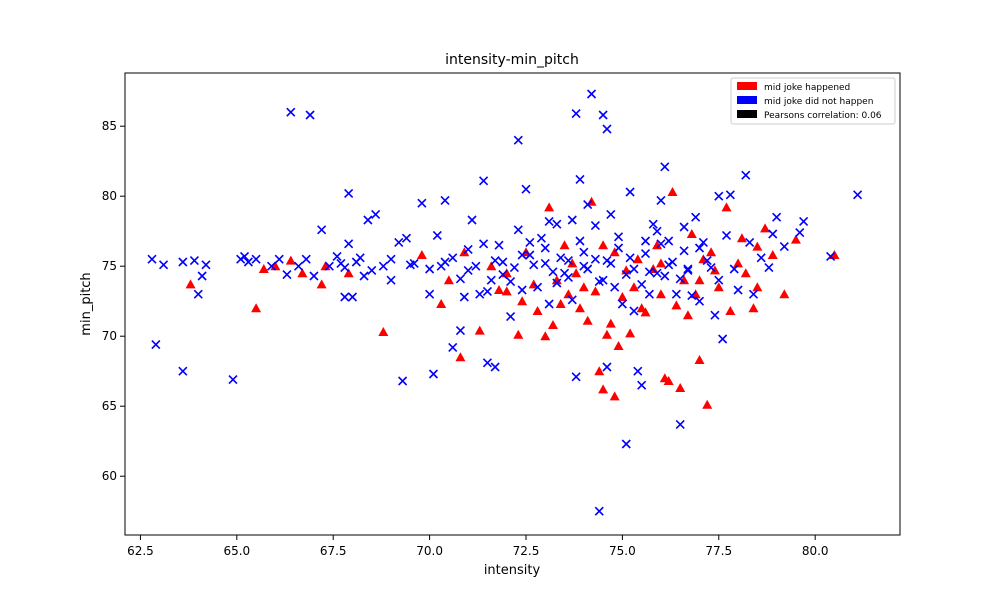  I want to click on x-tick-label: 77.5, so click(718, 551).